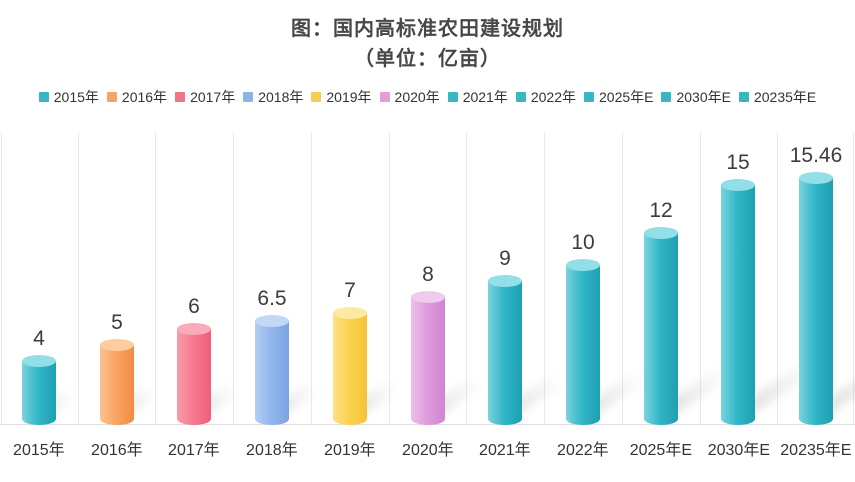 Image resolution: width=855 pixels, height=482 pixels. I want to click on legend-item-2018年: 2018年, so click(273, 97).